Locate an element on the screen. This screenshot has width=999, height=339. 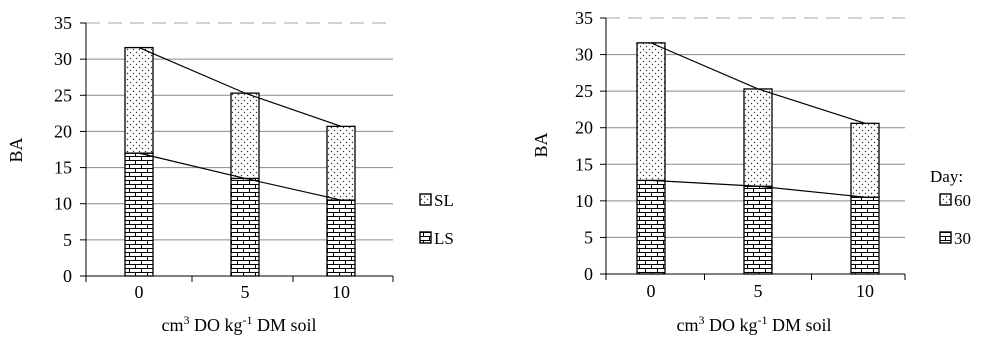
legend-title: Day: is located at coordinates (946, 176).